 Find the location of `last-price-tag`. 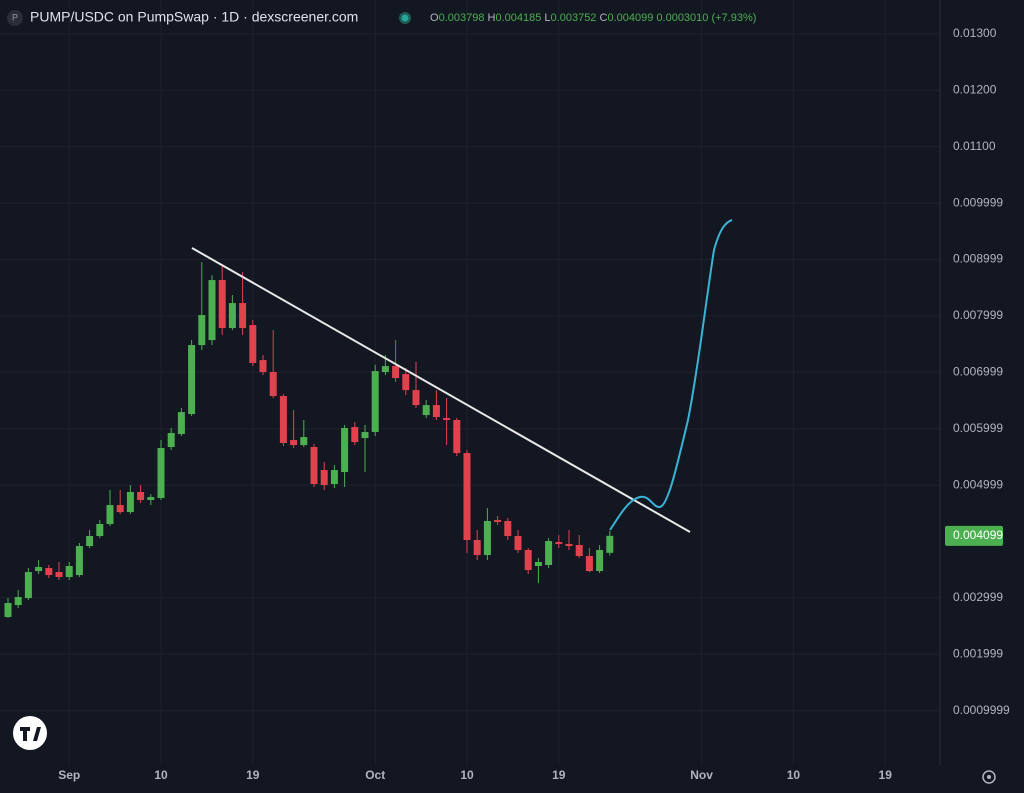

last-price-tag is located at coordinates (974, 535).